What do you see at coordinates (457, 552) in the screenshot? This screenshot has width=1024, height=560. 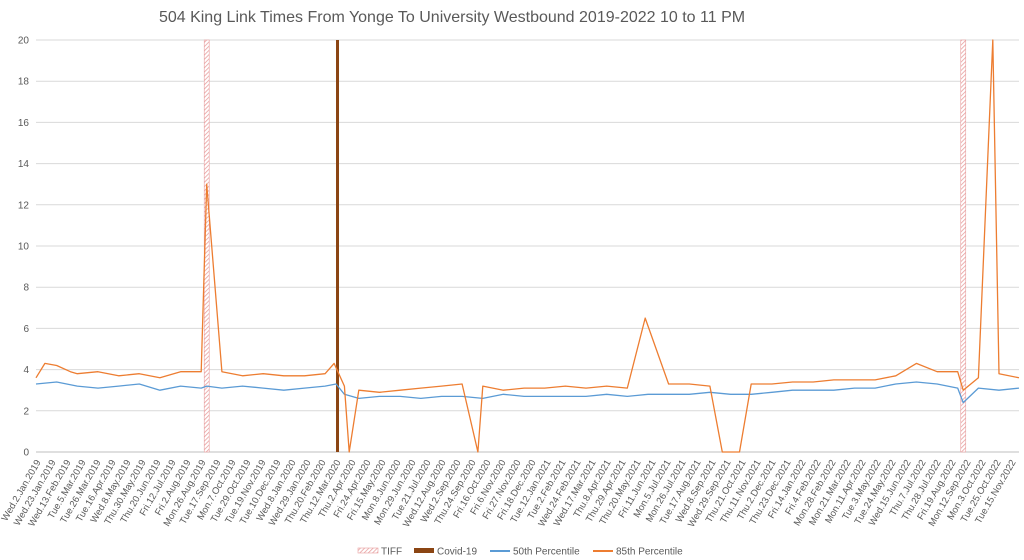 I see `legend-label: Covid-19` at bounding box center [457, 552].